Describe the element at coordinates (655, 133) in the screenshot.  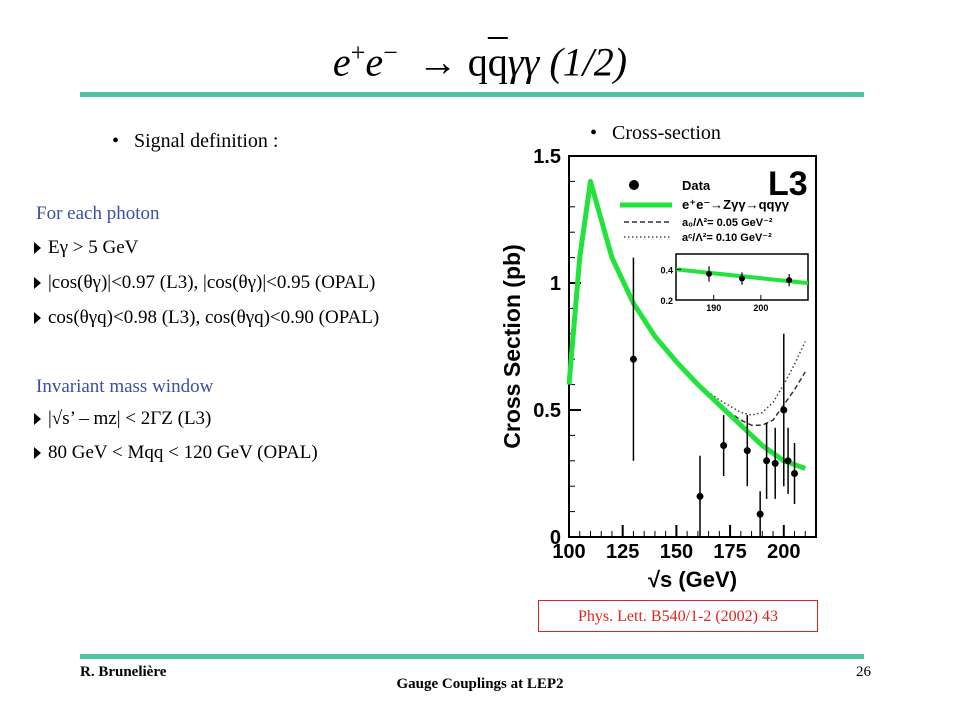
I see `cross-section-bullet: • Cross-section` at that location.